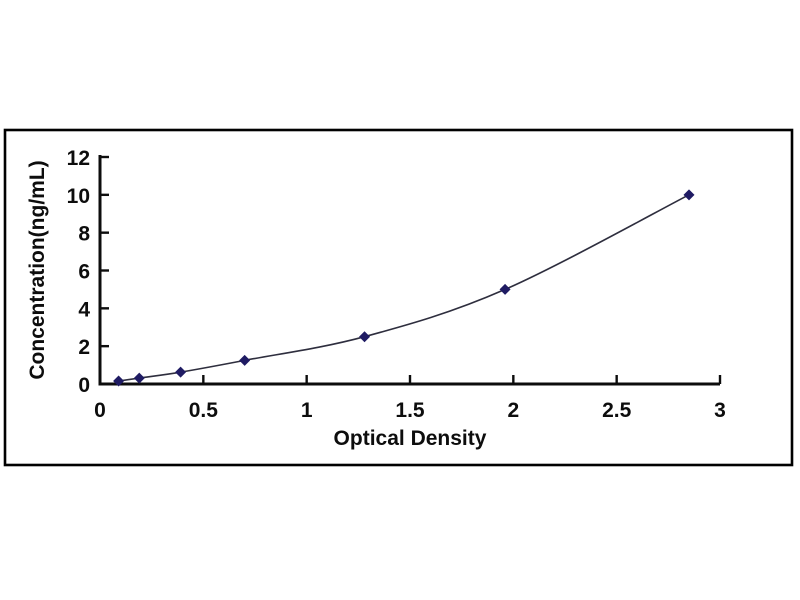  What do you see at coordinates (84, 272) in the screenshot?
I see `y-tick-label: 6` at bounding box center [84, 272].